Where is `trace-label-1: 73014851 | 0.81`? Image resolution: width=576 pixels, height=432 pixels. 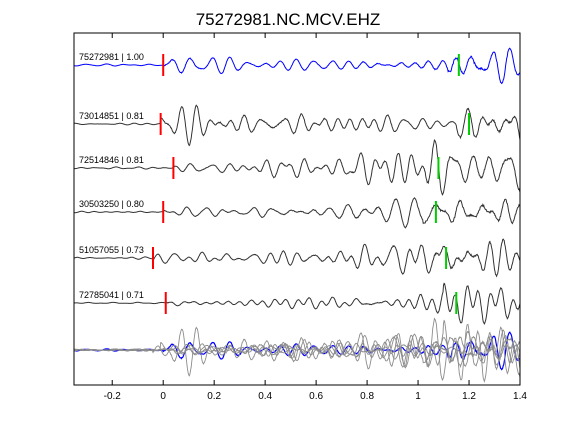 trace-label-1: 73014851 | 0.81 is located at coordinates (111, 116).